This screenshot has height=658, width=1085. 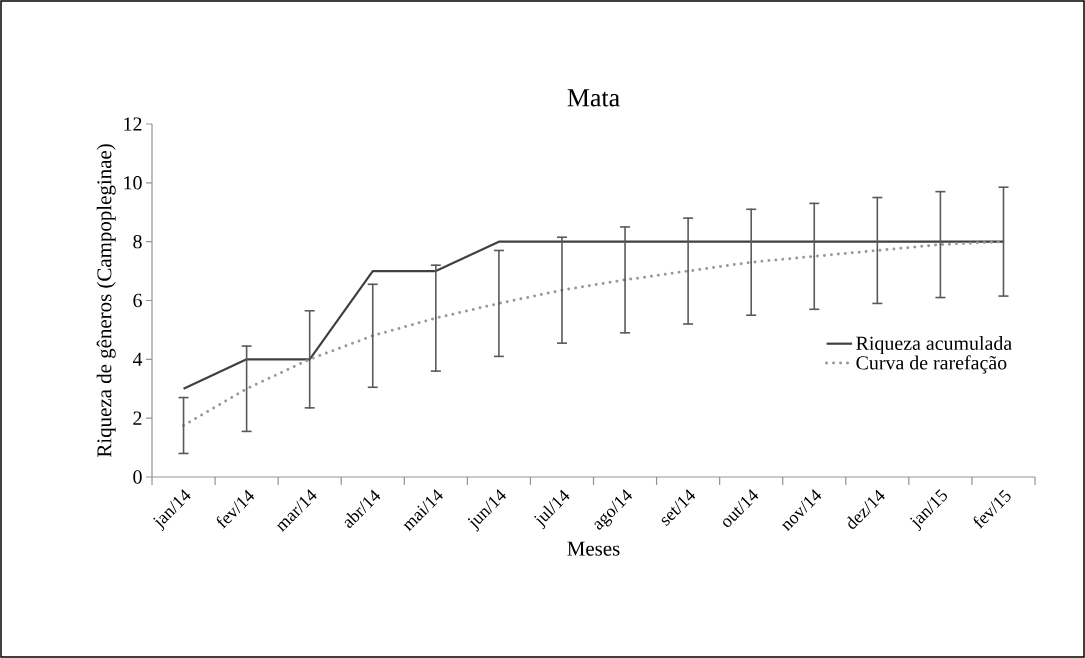 What do you see at coordinates (934, 345) in the screenshot?
I see `legend-label: Riqueza acumulada` at bounding box center [934, 345].